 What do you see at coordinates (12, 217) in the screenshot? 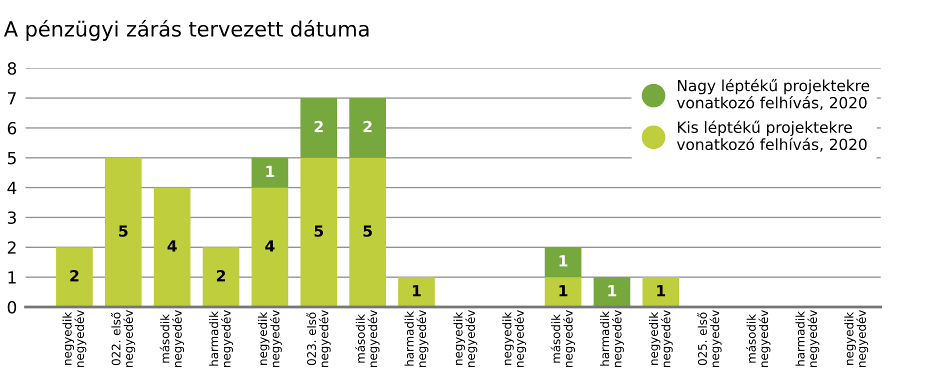
I see `y-tick-label: 3` at bounding box center [12, 217].